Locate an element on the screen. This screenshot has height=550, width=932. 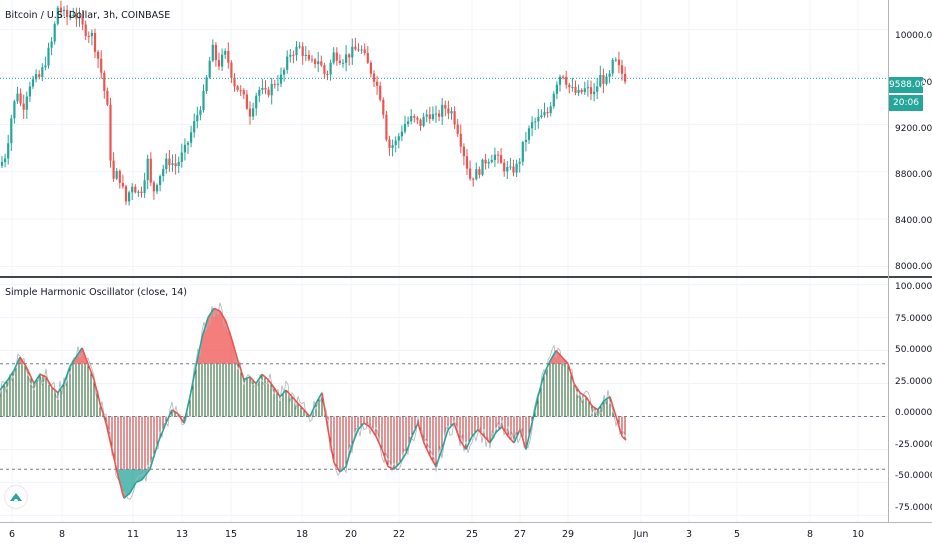
time-axis-border is located at coordinates (466, 522).